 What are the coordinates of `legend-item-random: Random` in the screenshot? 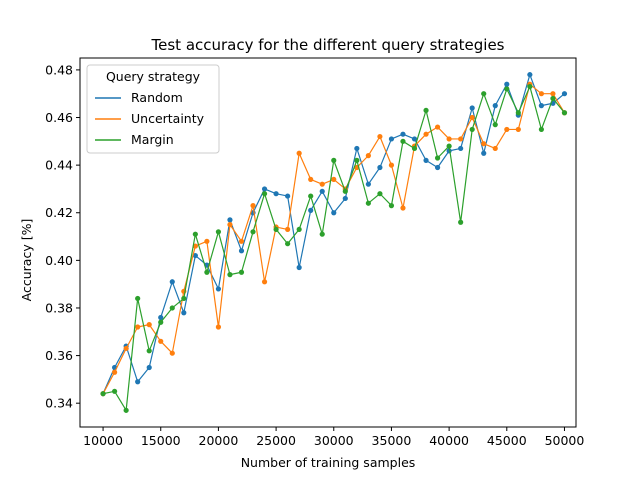 It's located at (139, 97).